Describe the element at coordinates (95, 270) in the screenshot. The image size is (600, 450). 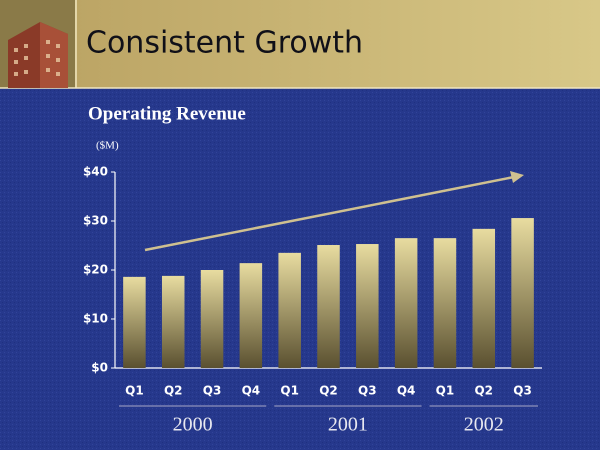
I see `y-tick-label: $20` at that location.